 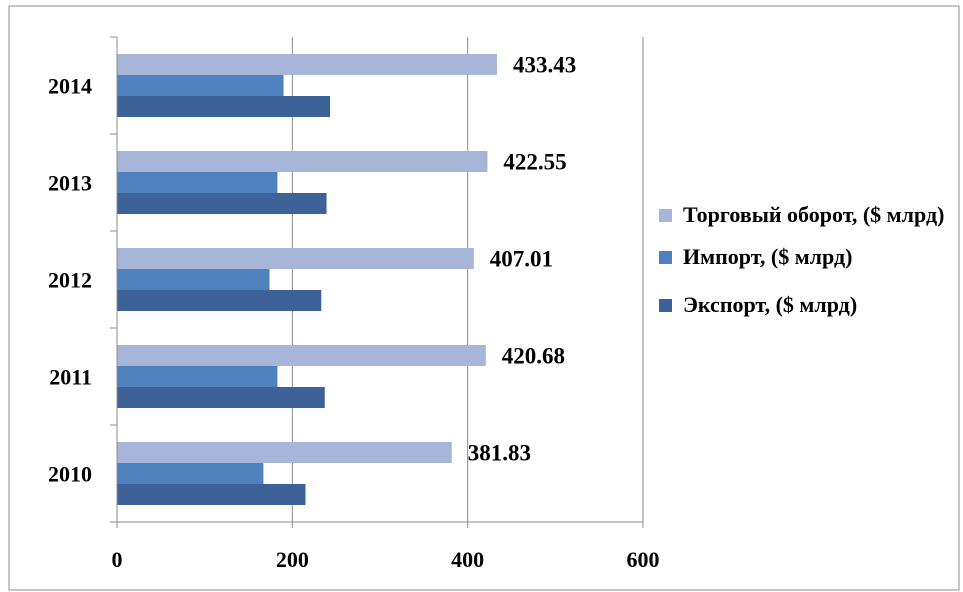 I want to click on data-label: 420.68, so click(x=533, y=356).